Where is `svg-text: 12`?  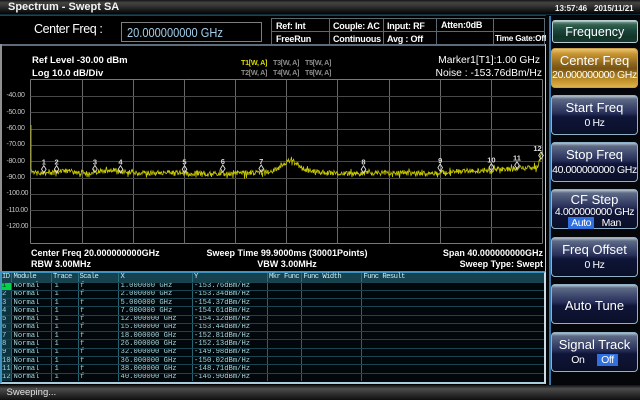
svg-text: 12 is located at coordinates (537, 148).